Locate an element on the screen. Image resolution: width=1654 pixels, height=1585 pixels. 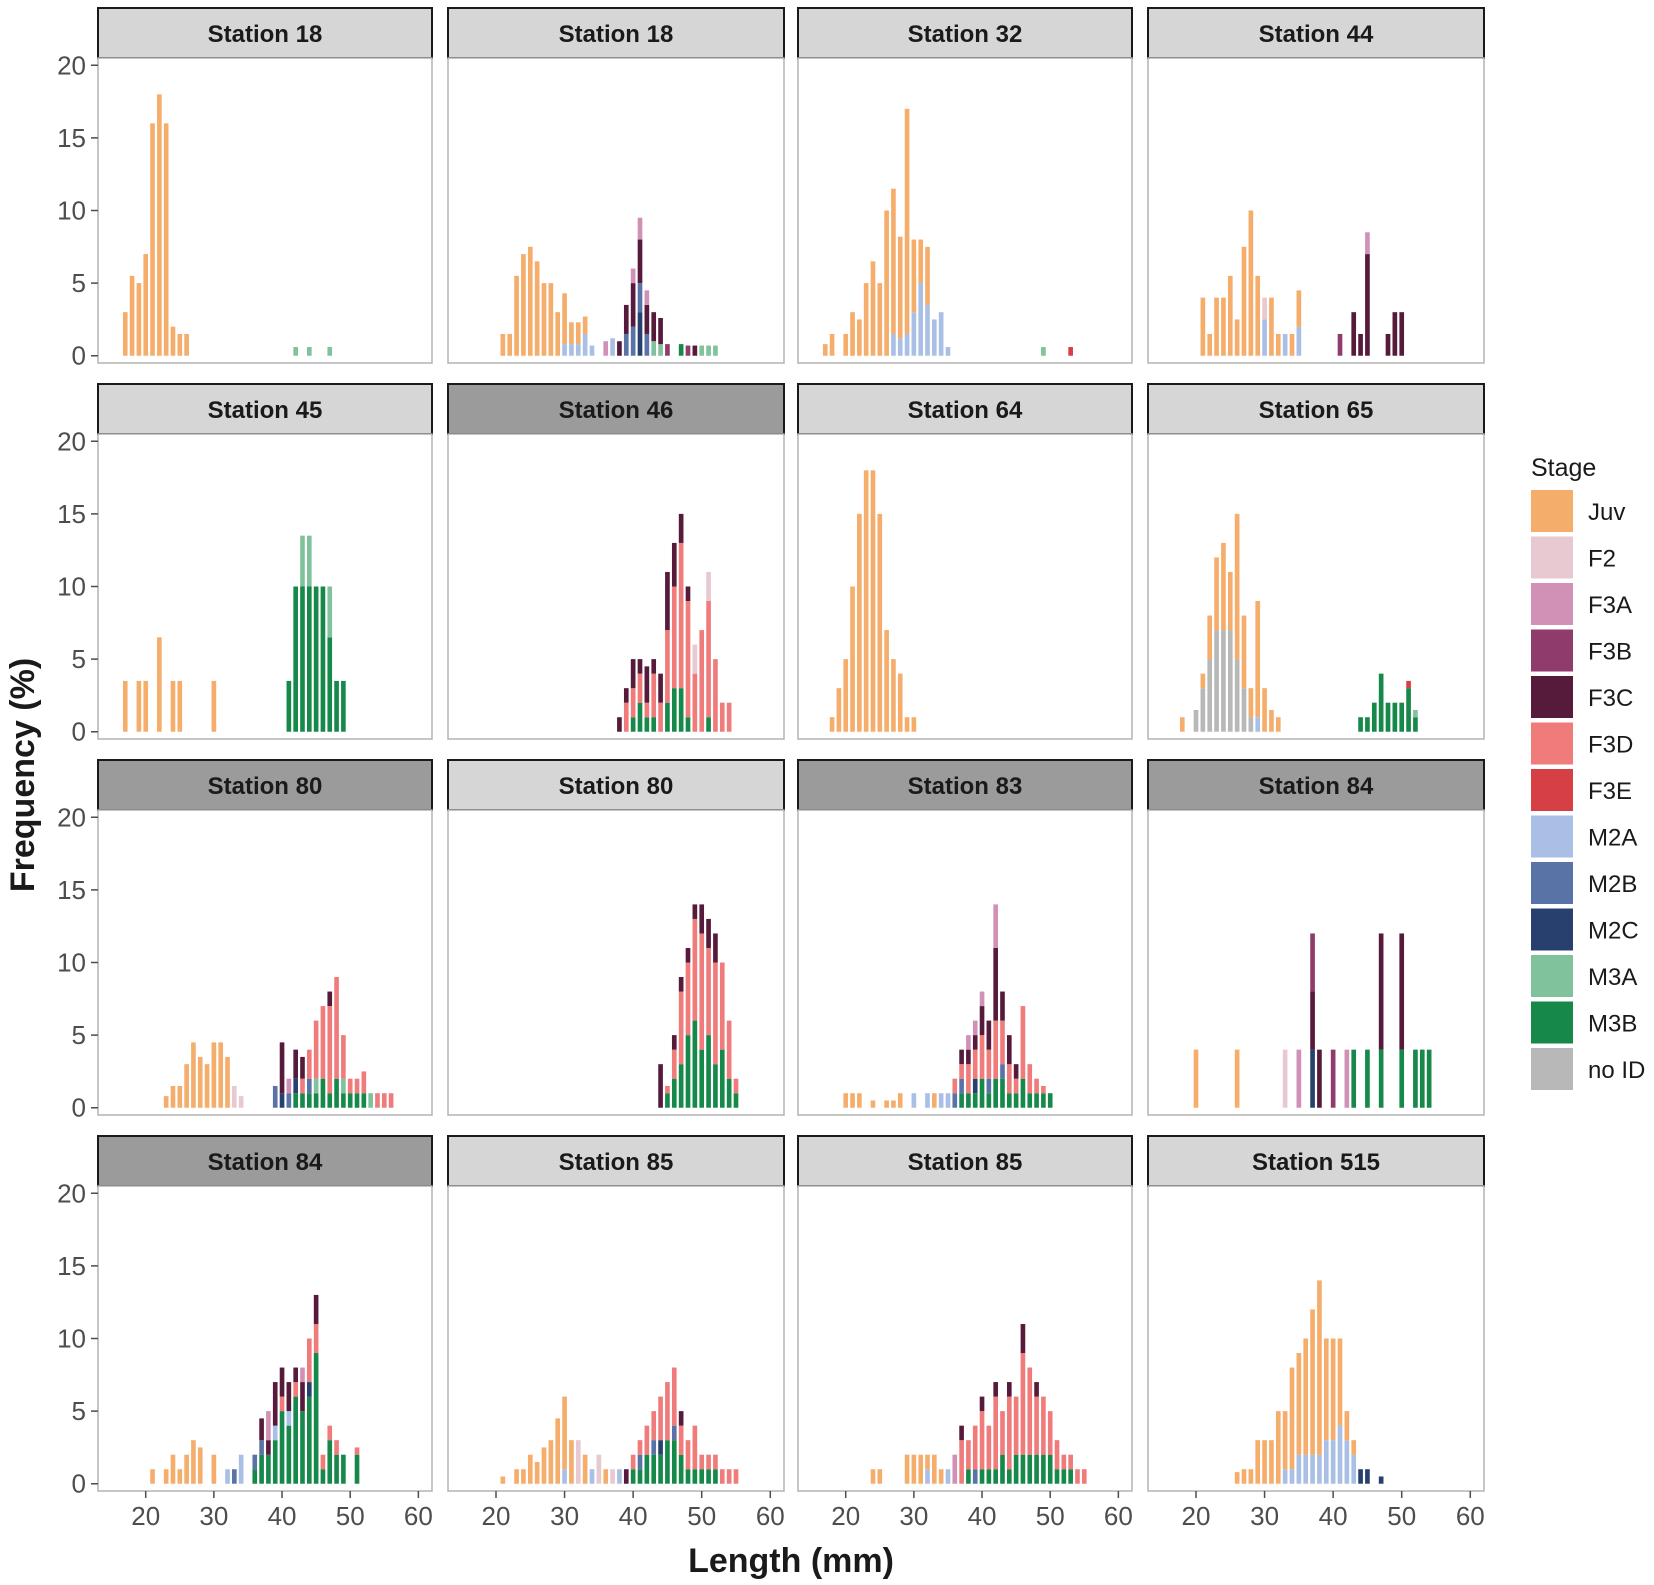
legend-swatch is located at coordinates (1552, 929).